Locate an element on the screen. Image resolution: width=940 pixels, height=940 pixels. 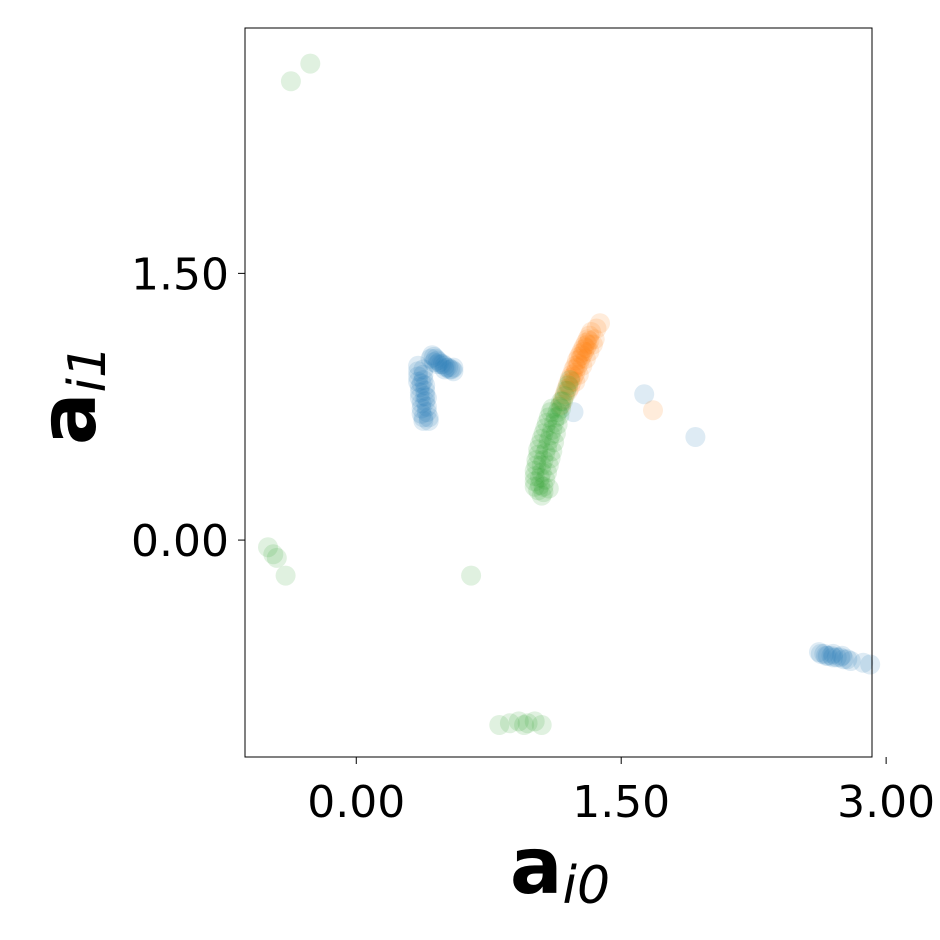
y-tick-label-1: 1.50 is located at coordinates (180, 274).